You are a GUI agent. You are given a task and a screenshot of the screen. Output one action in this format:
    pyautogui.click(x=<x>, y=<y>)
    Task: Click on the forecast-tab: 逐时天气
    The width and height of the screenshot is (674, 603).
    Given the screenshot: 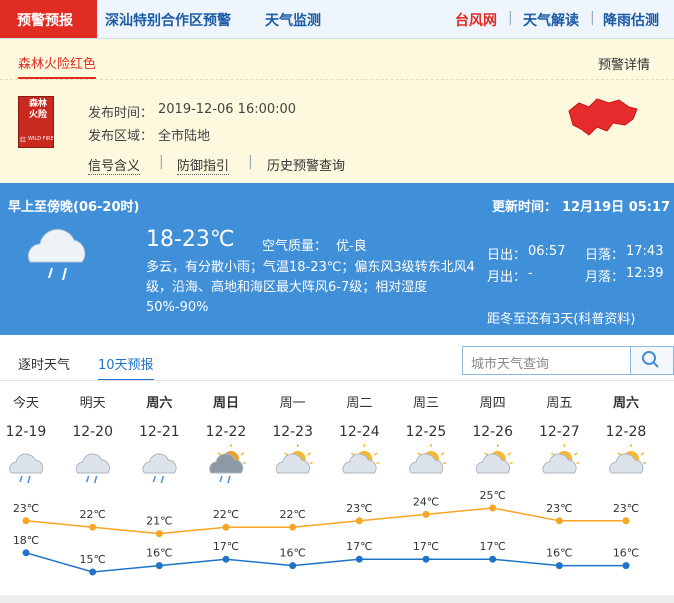 What is the action you would take?
    pyautogui.click(x=44, y=365)
    